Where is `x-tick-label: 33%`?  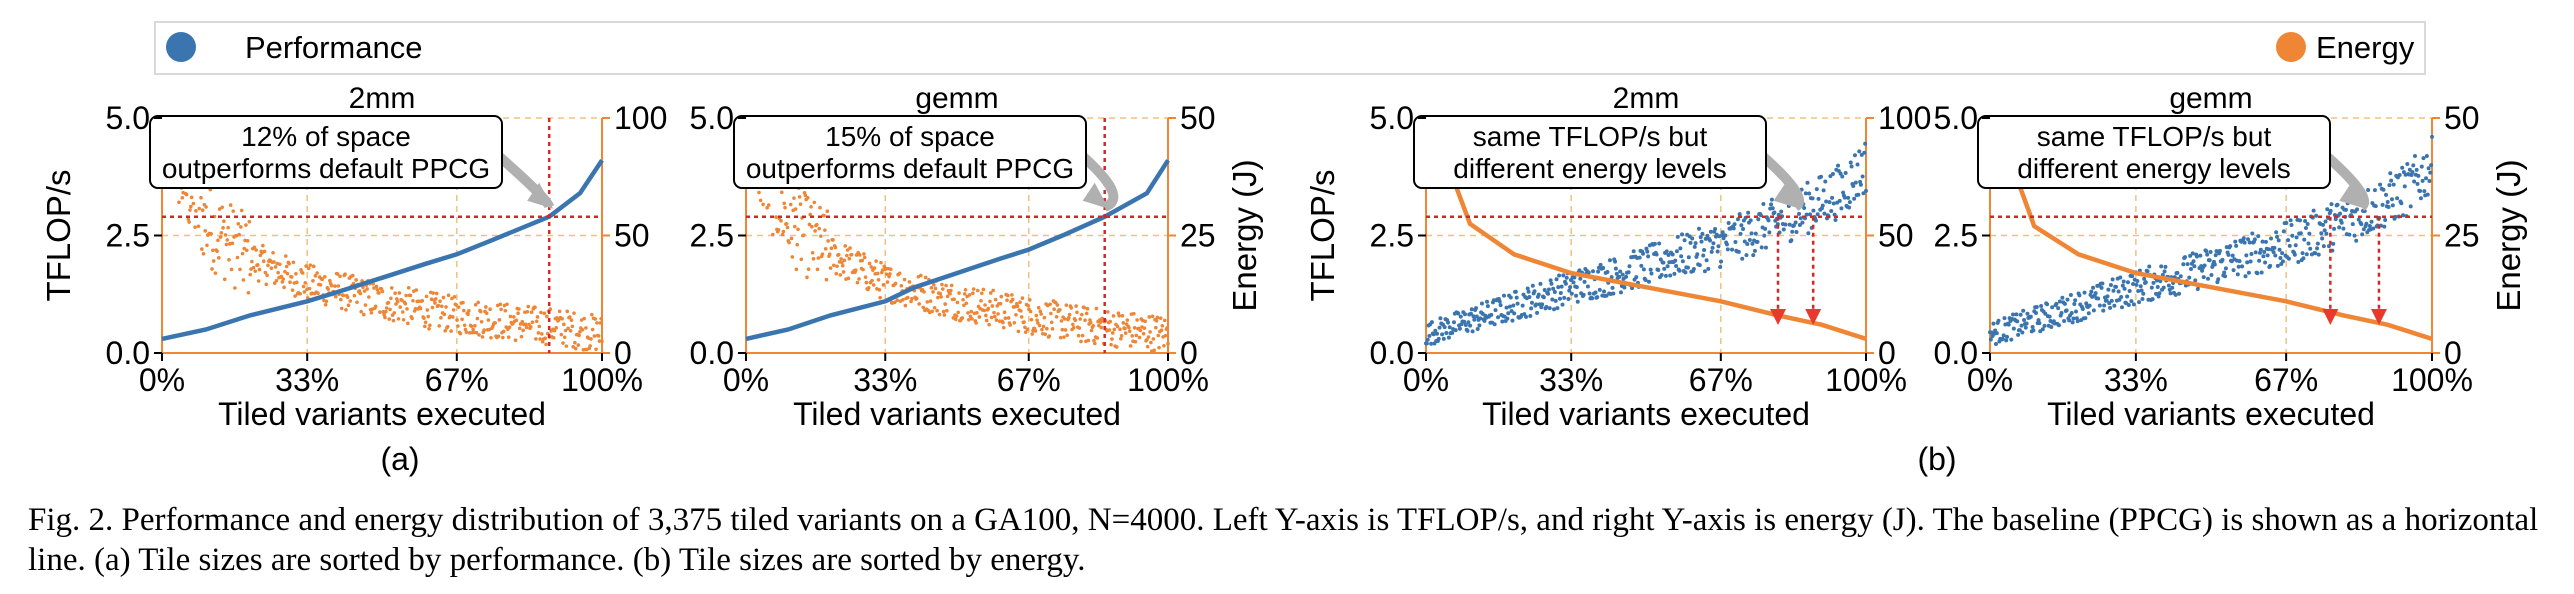 x-tick-label: 33% is located at coordinates (1571, 380).